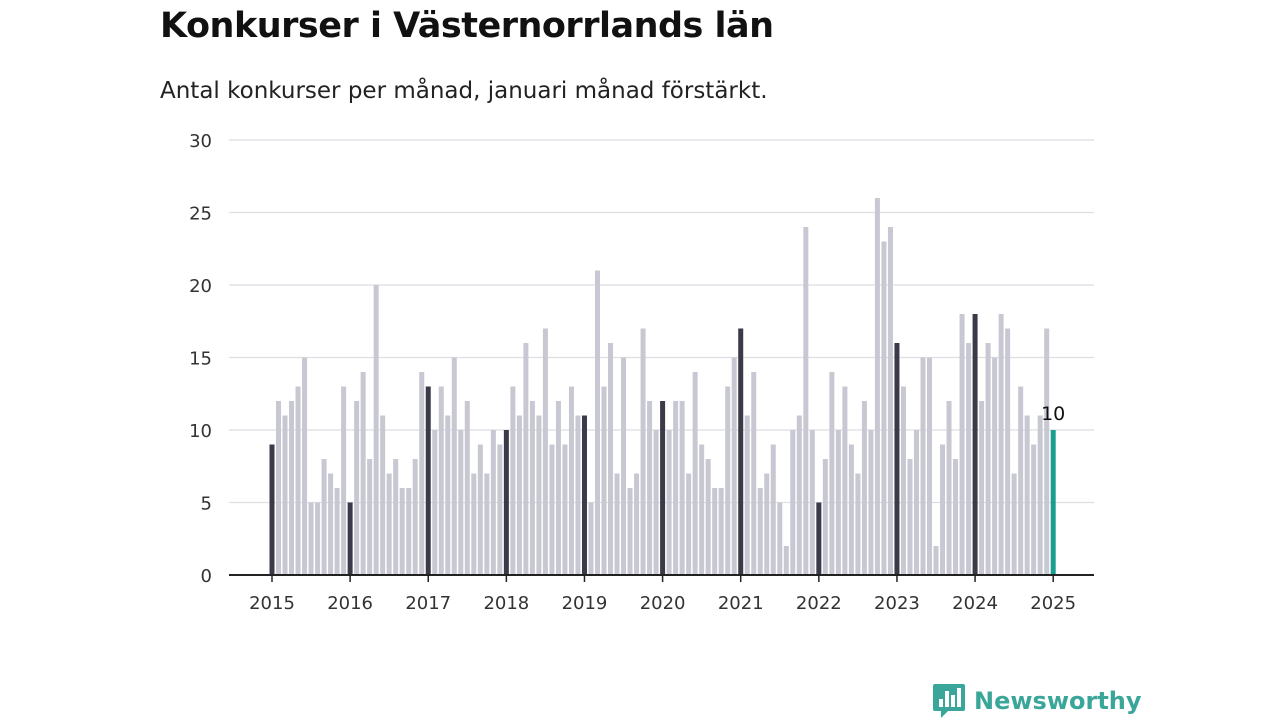 The height and width of the screenshot is (720, 1280). I want to click on x-tick-label: 2024, so click(975, 603).